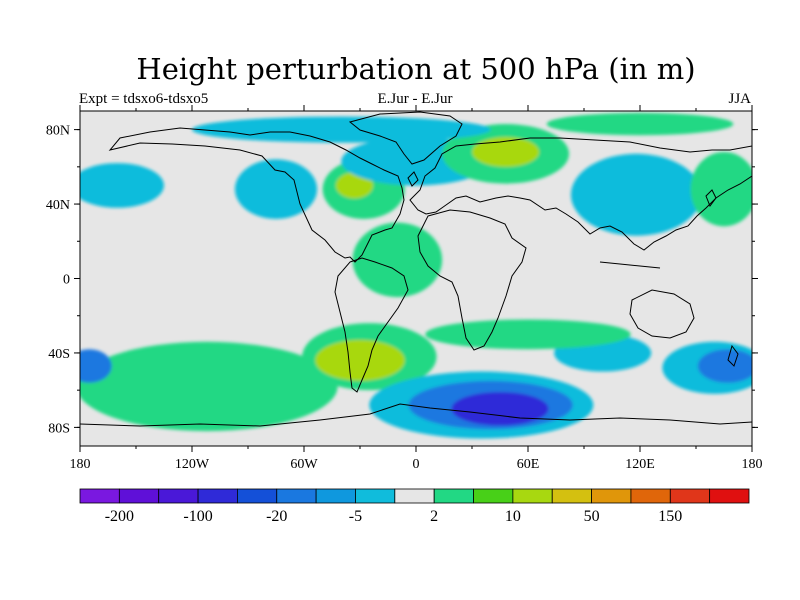 This screenshot has width=800, height=600. What do you see at coordinates (415, 99) in the screenshot?
I see `comparison-label: E.Jur - E.Jur` at bounding box center [415, 99].